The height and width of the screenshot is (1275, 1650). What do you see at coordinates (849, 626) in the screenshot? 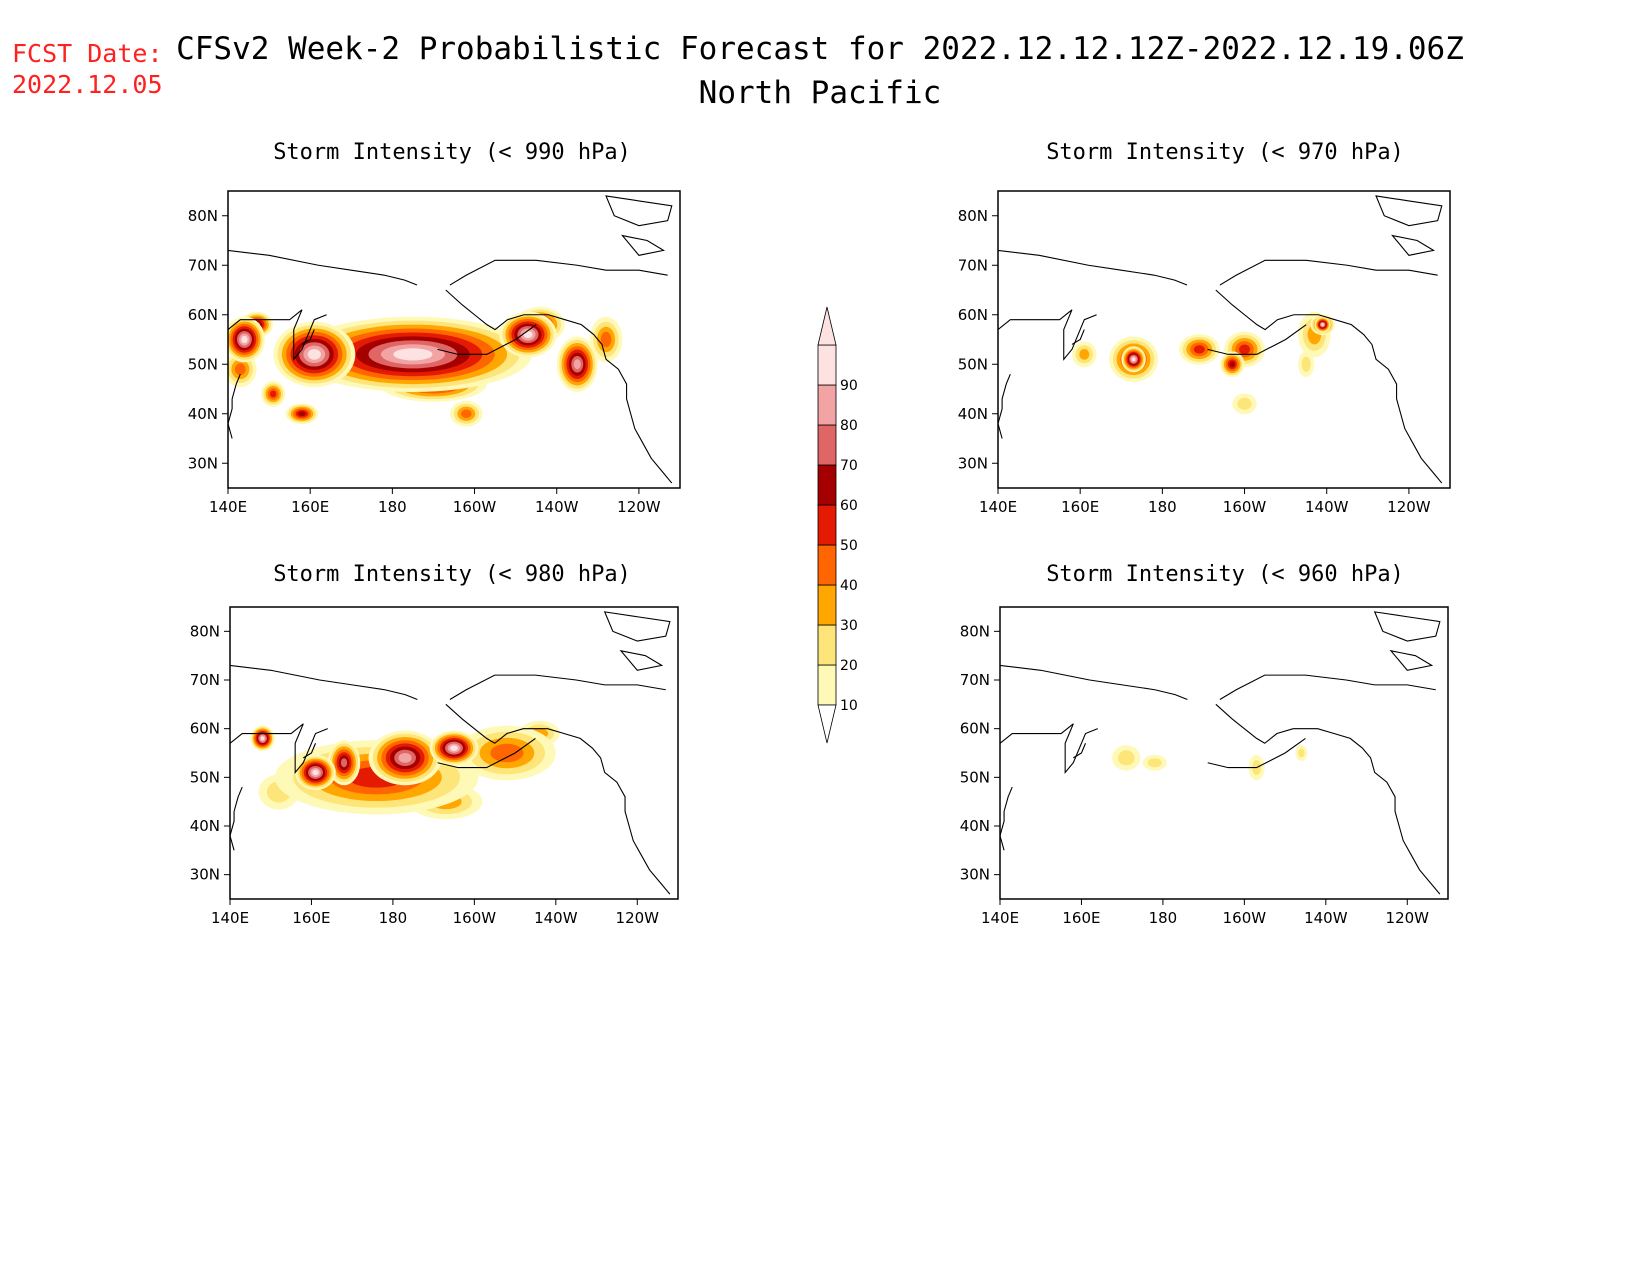
I see `colorbar-label: 30` at bounding box center [849, 626].